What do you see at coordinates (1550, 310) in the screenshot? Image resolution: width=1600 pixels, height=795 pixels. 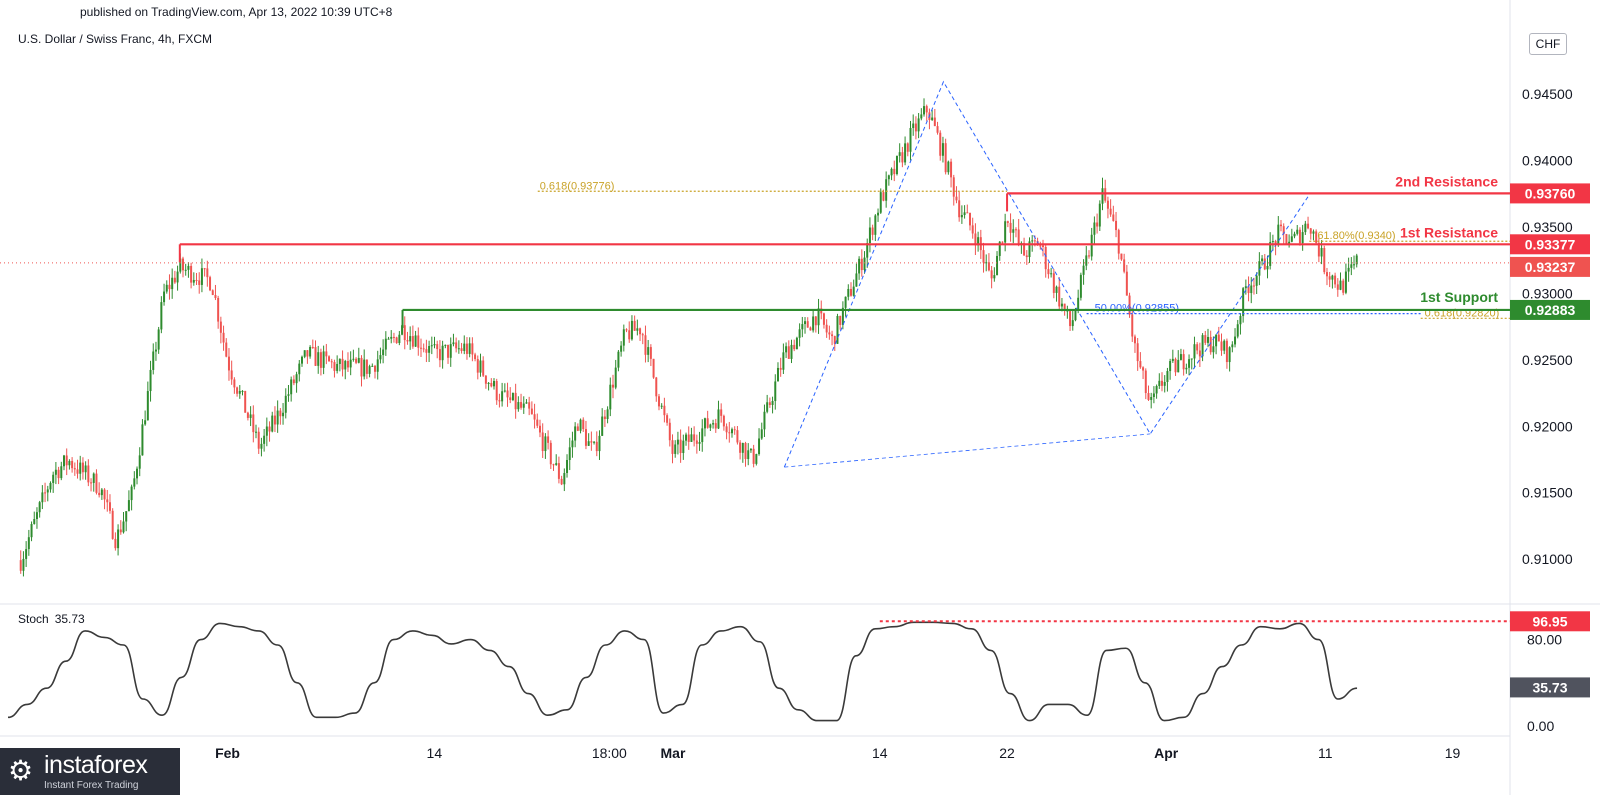 I see `level-price-label: 0.92883` at bounding box center [1550, 310].